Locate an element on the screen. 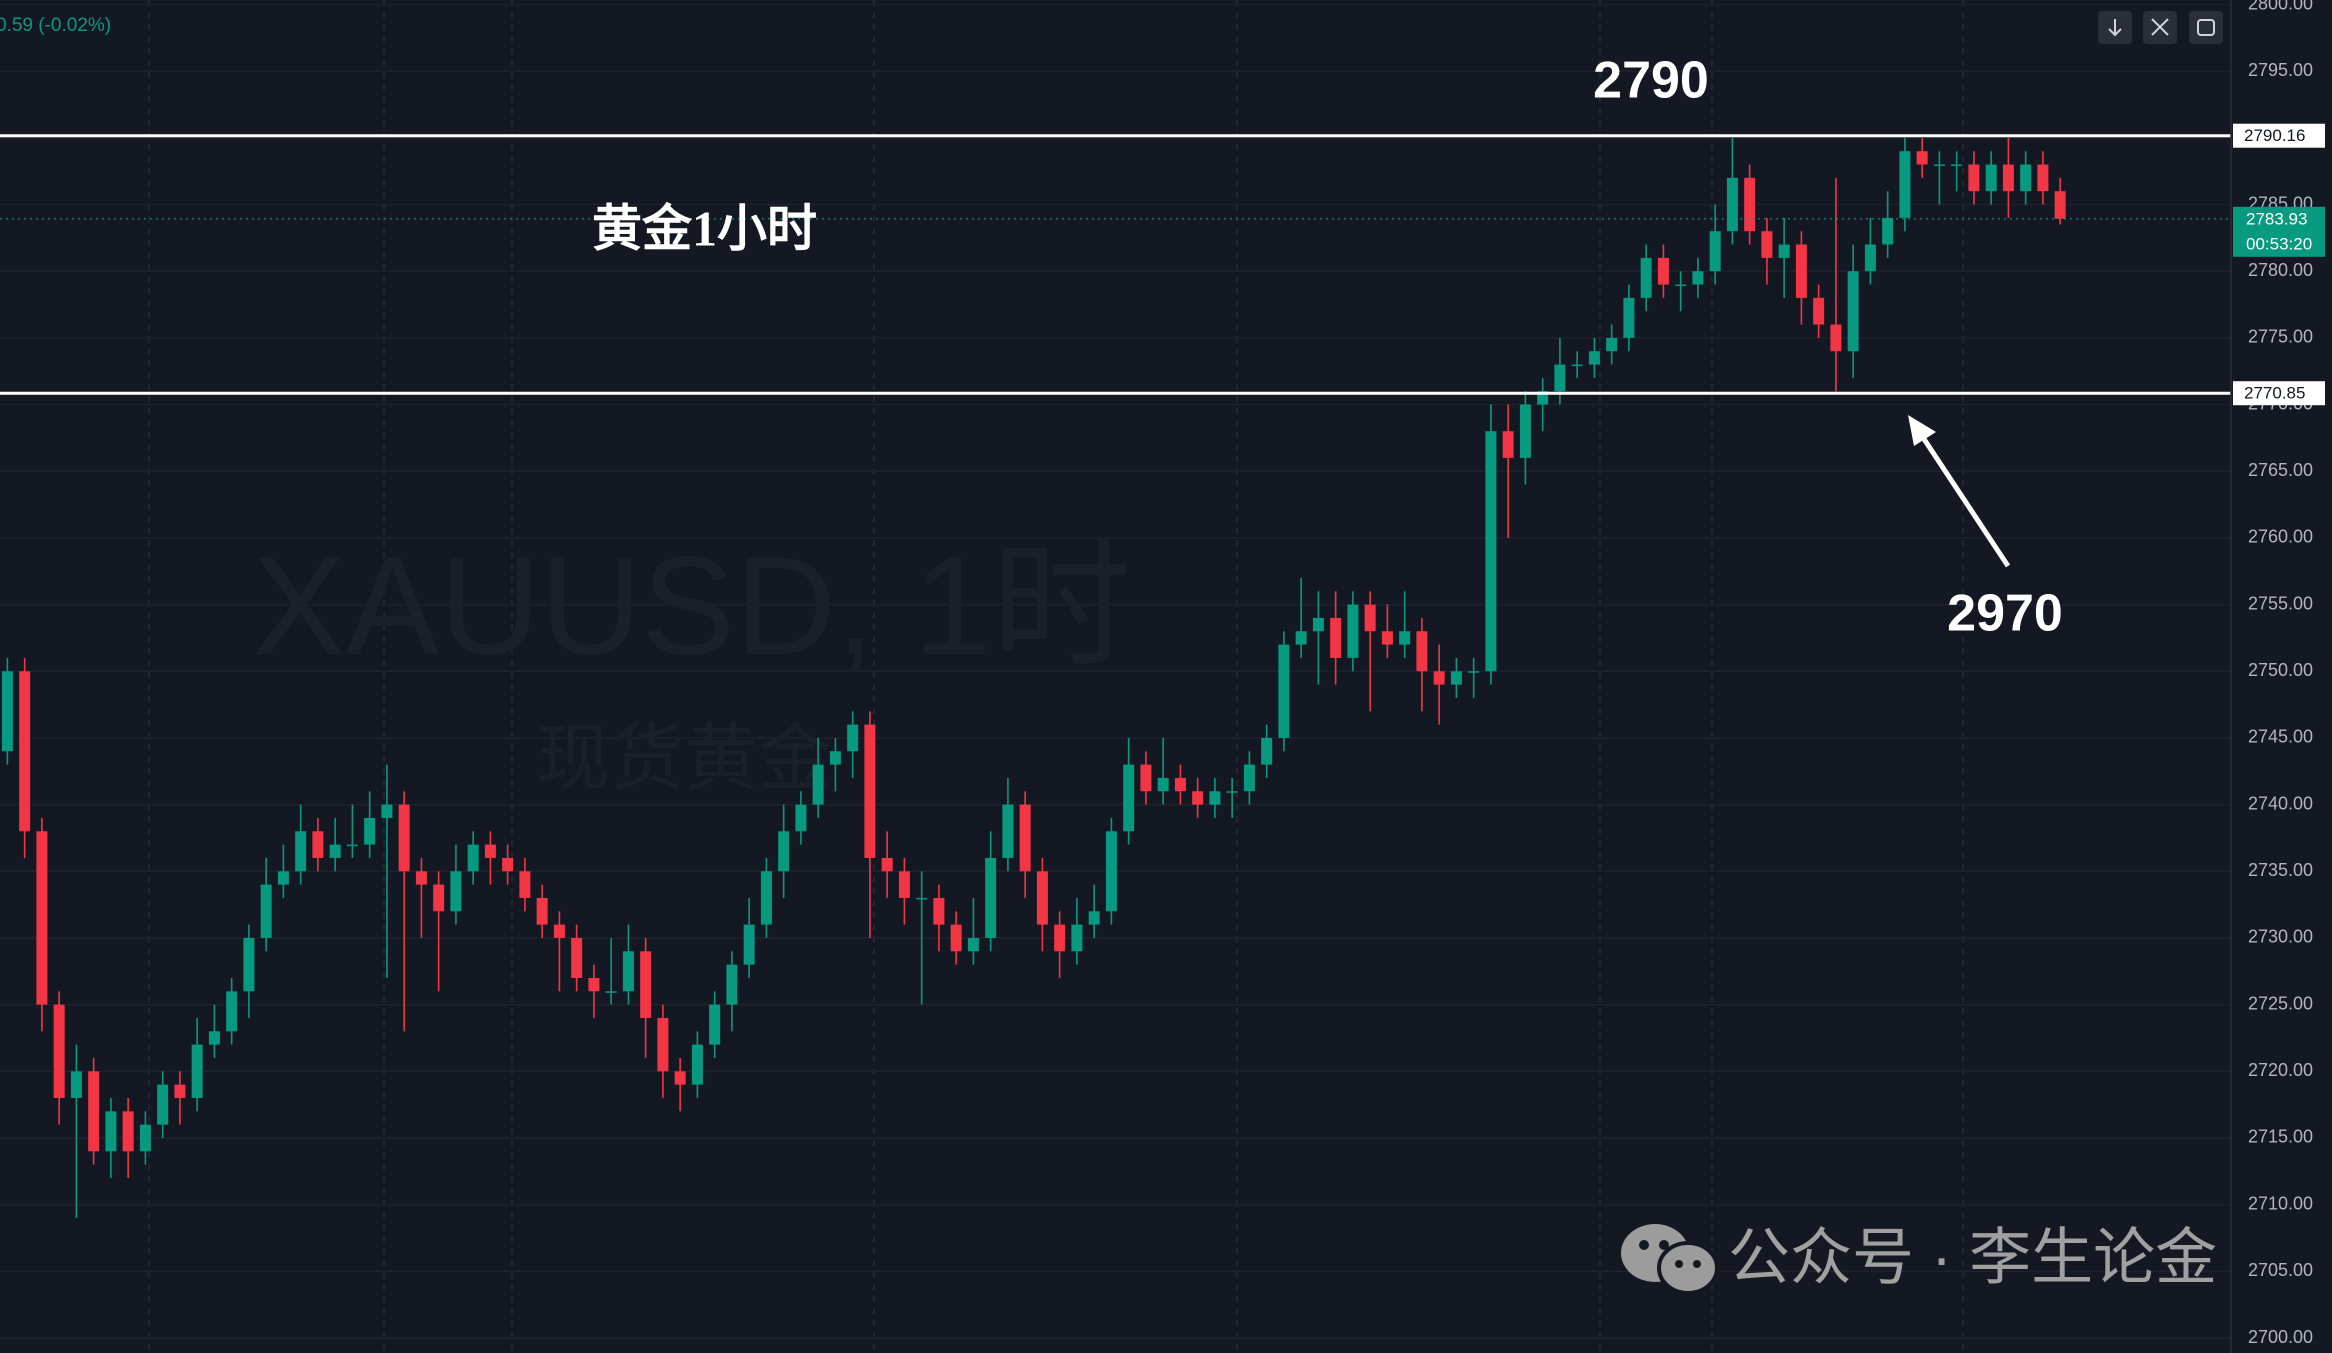 The height and width of the screenshot is (1353, 2332). y-tick-label: 2735.00 is located at coordinates (2280, 870).